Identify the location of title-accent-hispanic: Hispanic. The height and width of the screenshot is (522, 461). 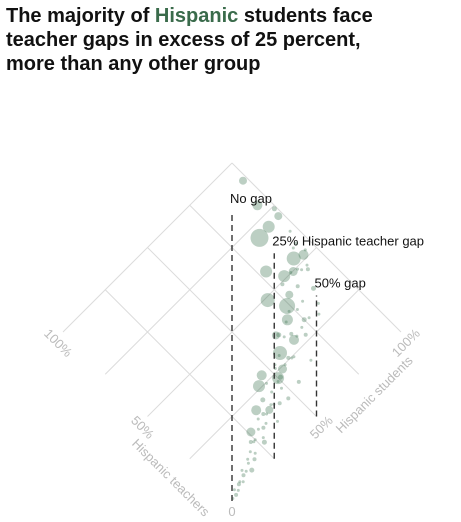
(196, 16).